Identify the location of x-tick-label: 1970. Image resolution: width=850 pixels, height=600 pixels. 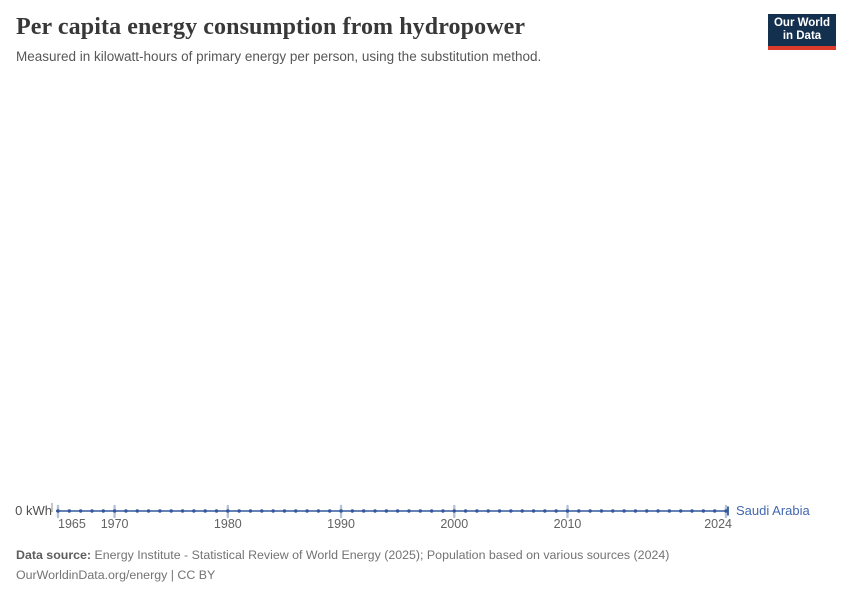
(114, 524).